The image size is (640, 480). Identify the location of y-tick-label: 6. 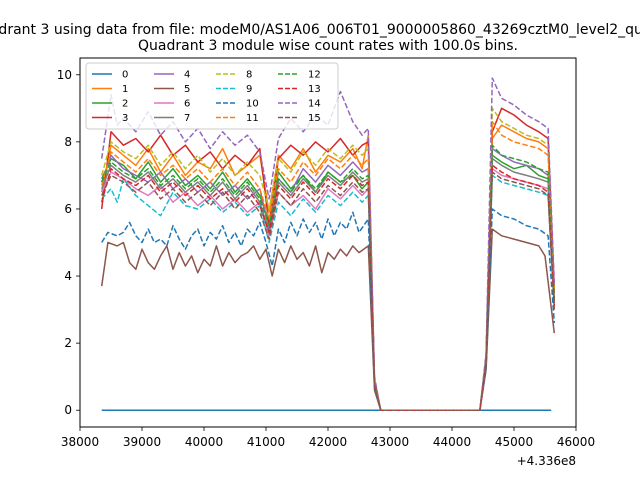
(68, 209).